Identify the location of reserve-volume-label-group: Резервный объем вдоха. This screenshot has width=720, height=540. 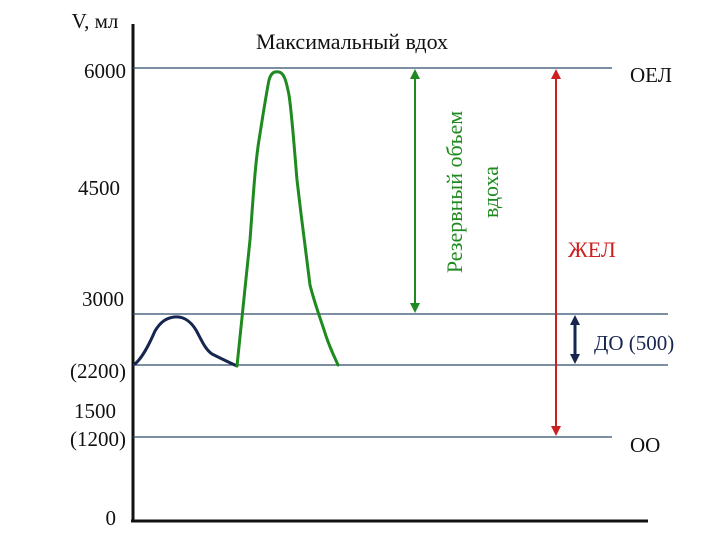
(472, 192).